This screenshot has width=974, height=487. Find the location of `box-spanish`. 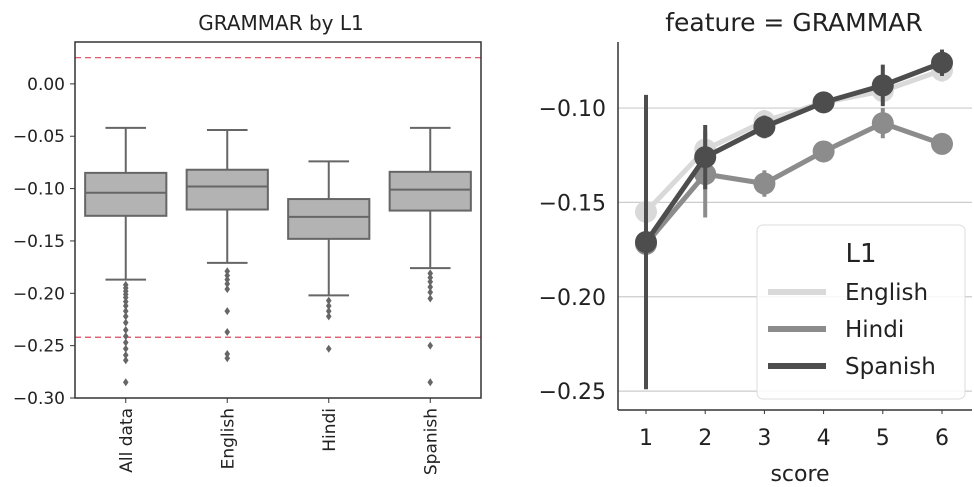

box-spanish is located at coordinates (430, 256).